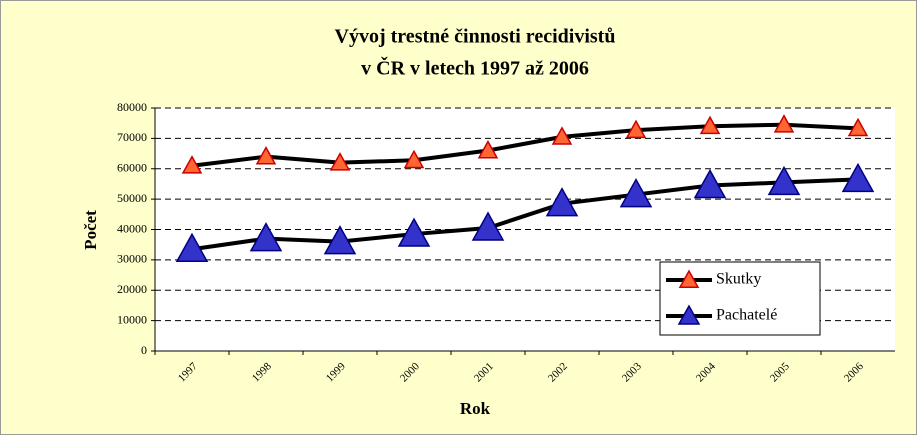 This screenshot has height=440, width=917. I want to click on y-tick-label: 80000, so click(132, 107).